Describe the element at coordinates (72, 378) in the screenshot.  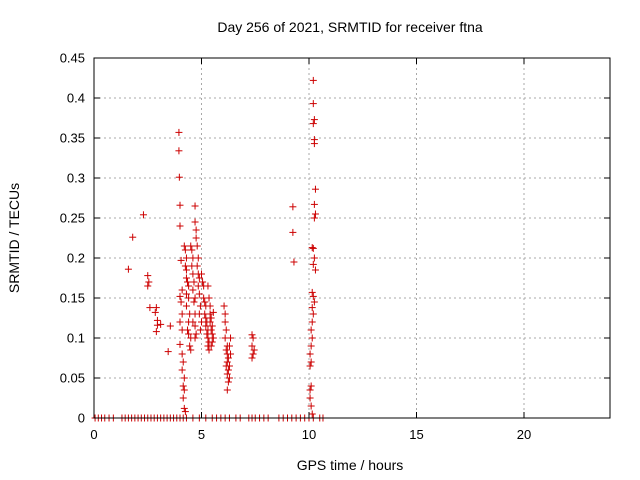
I see `y-tick-label: 0.05` at that location.